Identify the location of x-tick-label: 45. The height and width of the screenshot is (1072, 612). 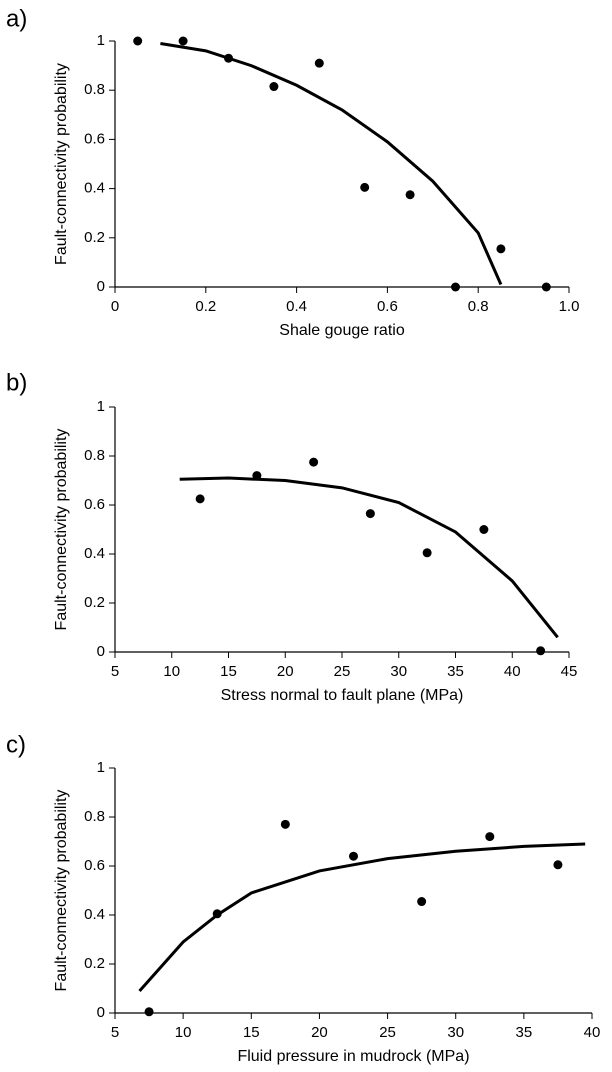
(569, 671).